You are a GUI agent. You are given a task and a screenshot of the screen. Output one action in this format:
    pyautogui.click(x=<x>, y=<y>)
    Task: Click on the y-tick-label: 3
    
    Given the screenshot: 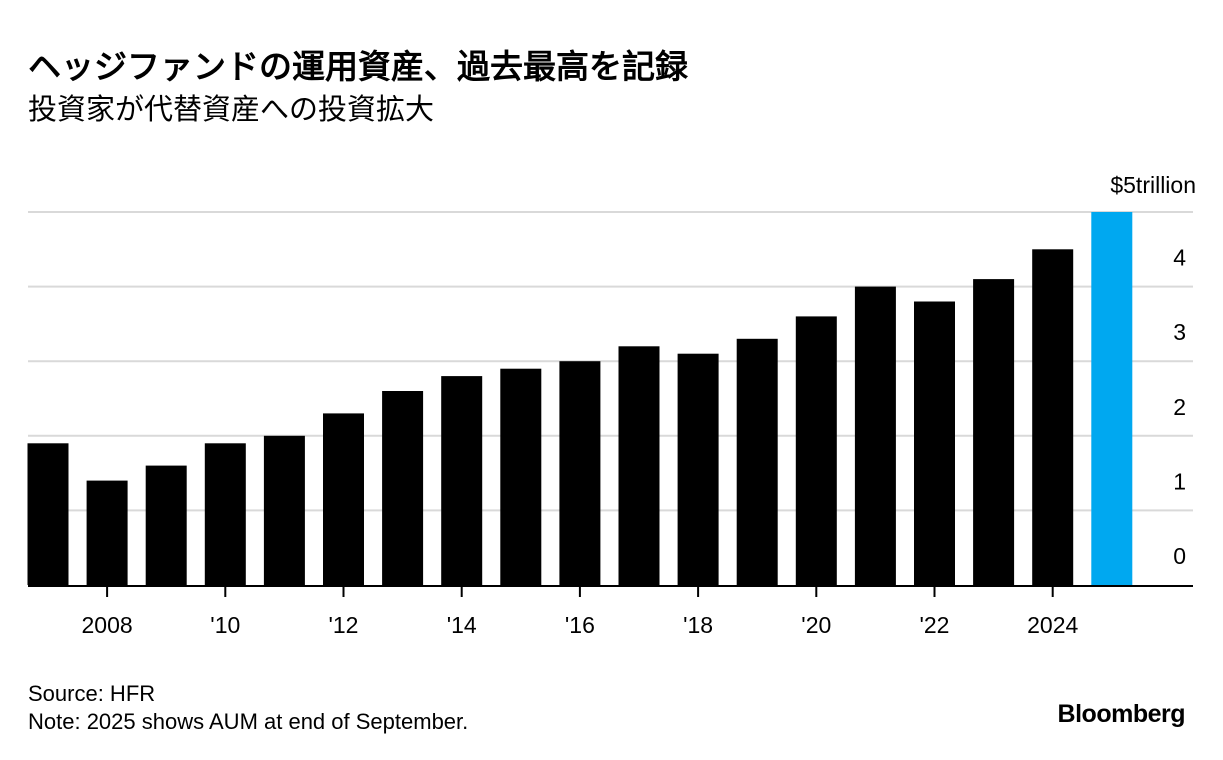 What is the action you would take?
    pyautogui.click(x=1179, y=332)
    